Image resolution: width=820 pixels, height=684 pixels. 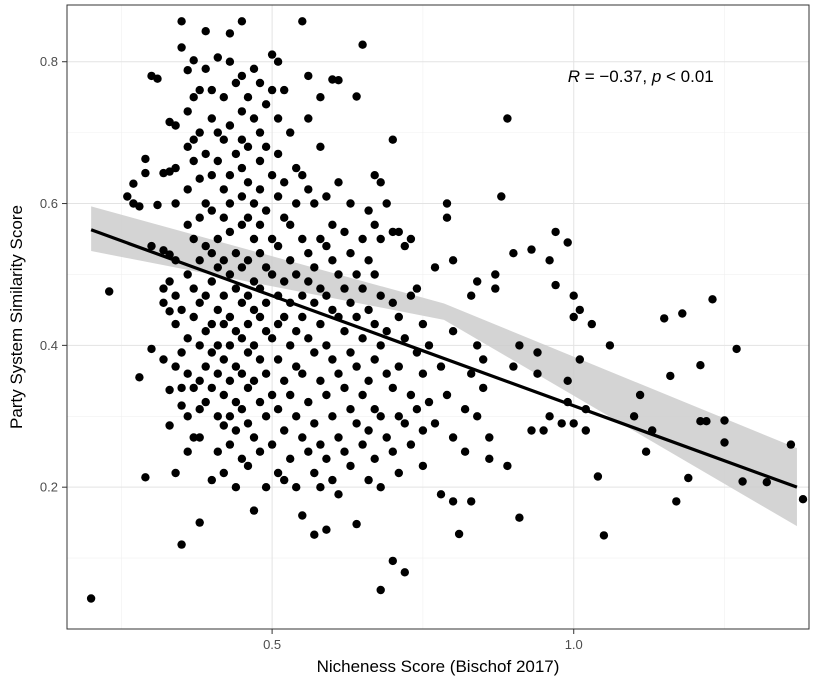 What do you see at coordinates (574, 644) in the screenshot?
I see `x-tick-label: 1.0` at bounding box center [574, 644].